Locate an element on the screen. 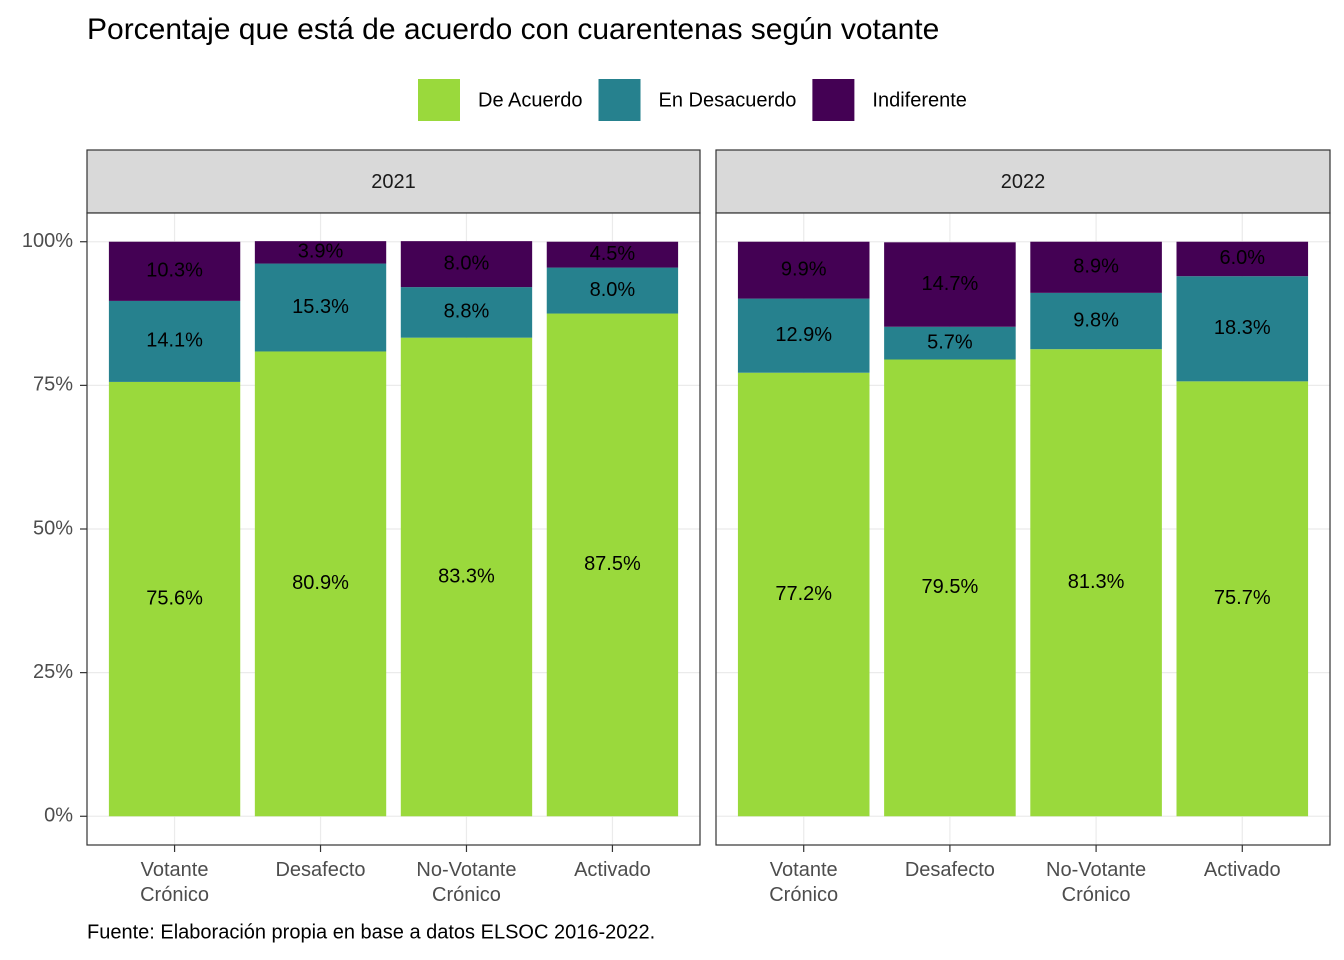 The height and width of the screenshot is (960, 1344). data-label: 87.5% is located at coordinates (612, 564).